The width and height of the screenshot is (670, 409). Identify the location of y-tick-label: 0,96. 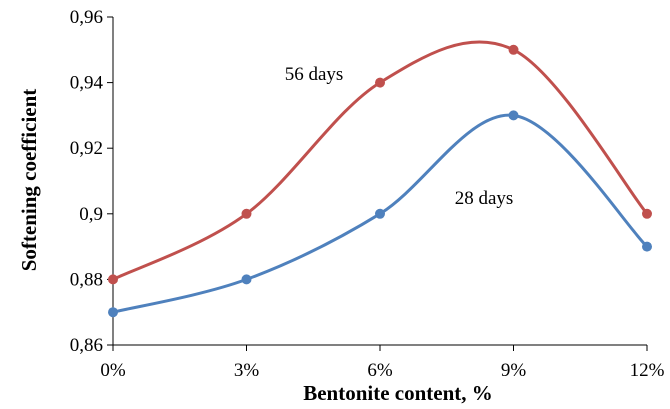
(86, 17).